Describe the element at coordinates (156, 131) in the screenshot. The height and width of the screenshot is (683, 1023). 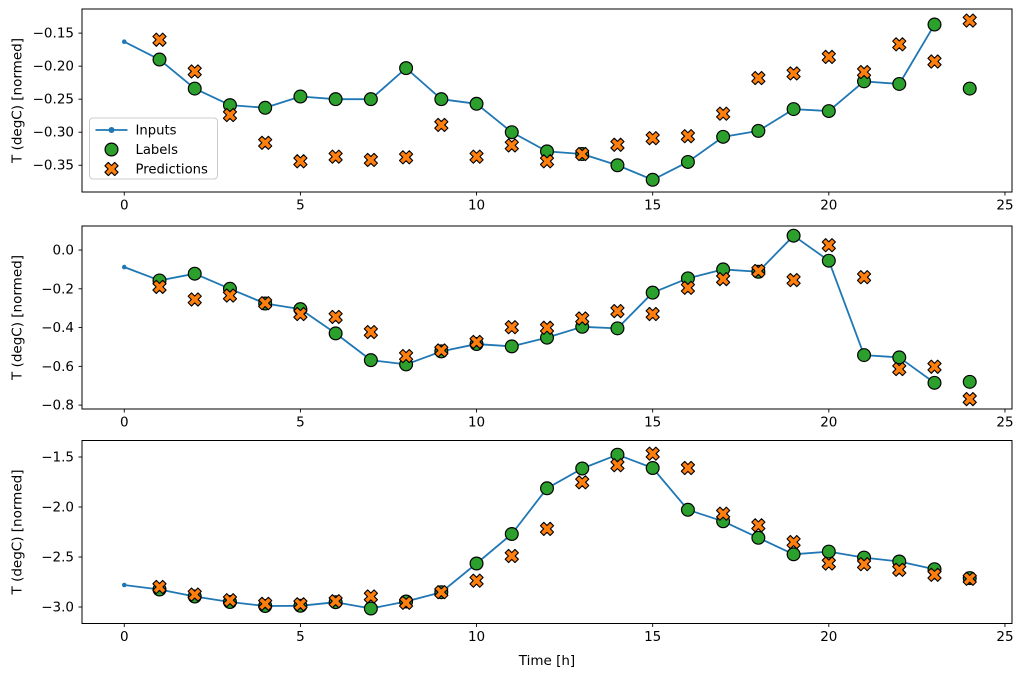
I see `legend-label-inputs: Inputs` at that location.